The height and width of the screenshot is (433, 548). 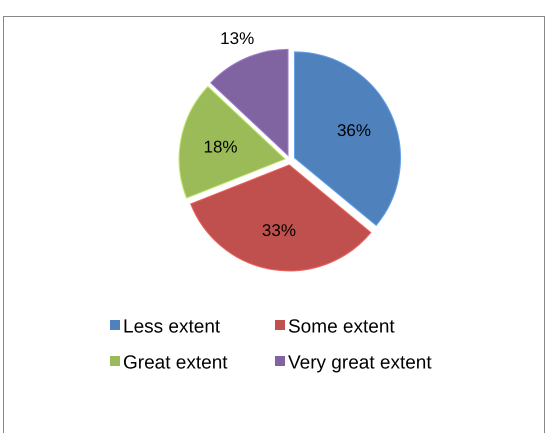 I want to click on legend-label: Some extent, so click(x=342, y=327).